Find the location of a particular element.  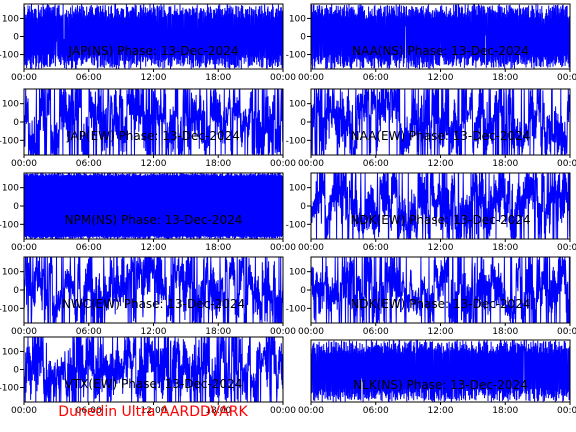

panel-title: JAP(EW) Phase: 13-Dec-2024 is located at coordinates (153, 136).